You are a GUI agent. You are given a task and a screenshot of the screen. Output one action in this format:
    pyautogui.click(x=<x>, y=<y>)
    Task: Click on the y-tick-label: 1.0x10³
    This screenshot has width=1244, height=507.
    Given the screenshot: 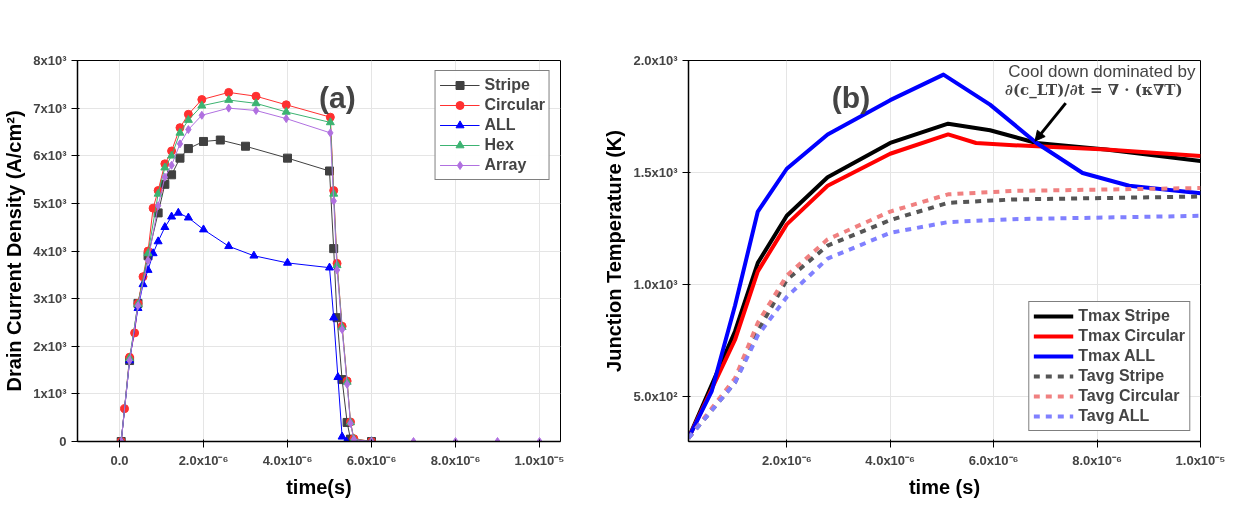 What is the action you would take?
    pyautogui.click(x=656, y=285)
    